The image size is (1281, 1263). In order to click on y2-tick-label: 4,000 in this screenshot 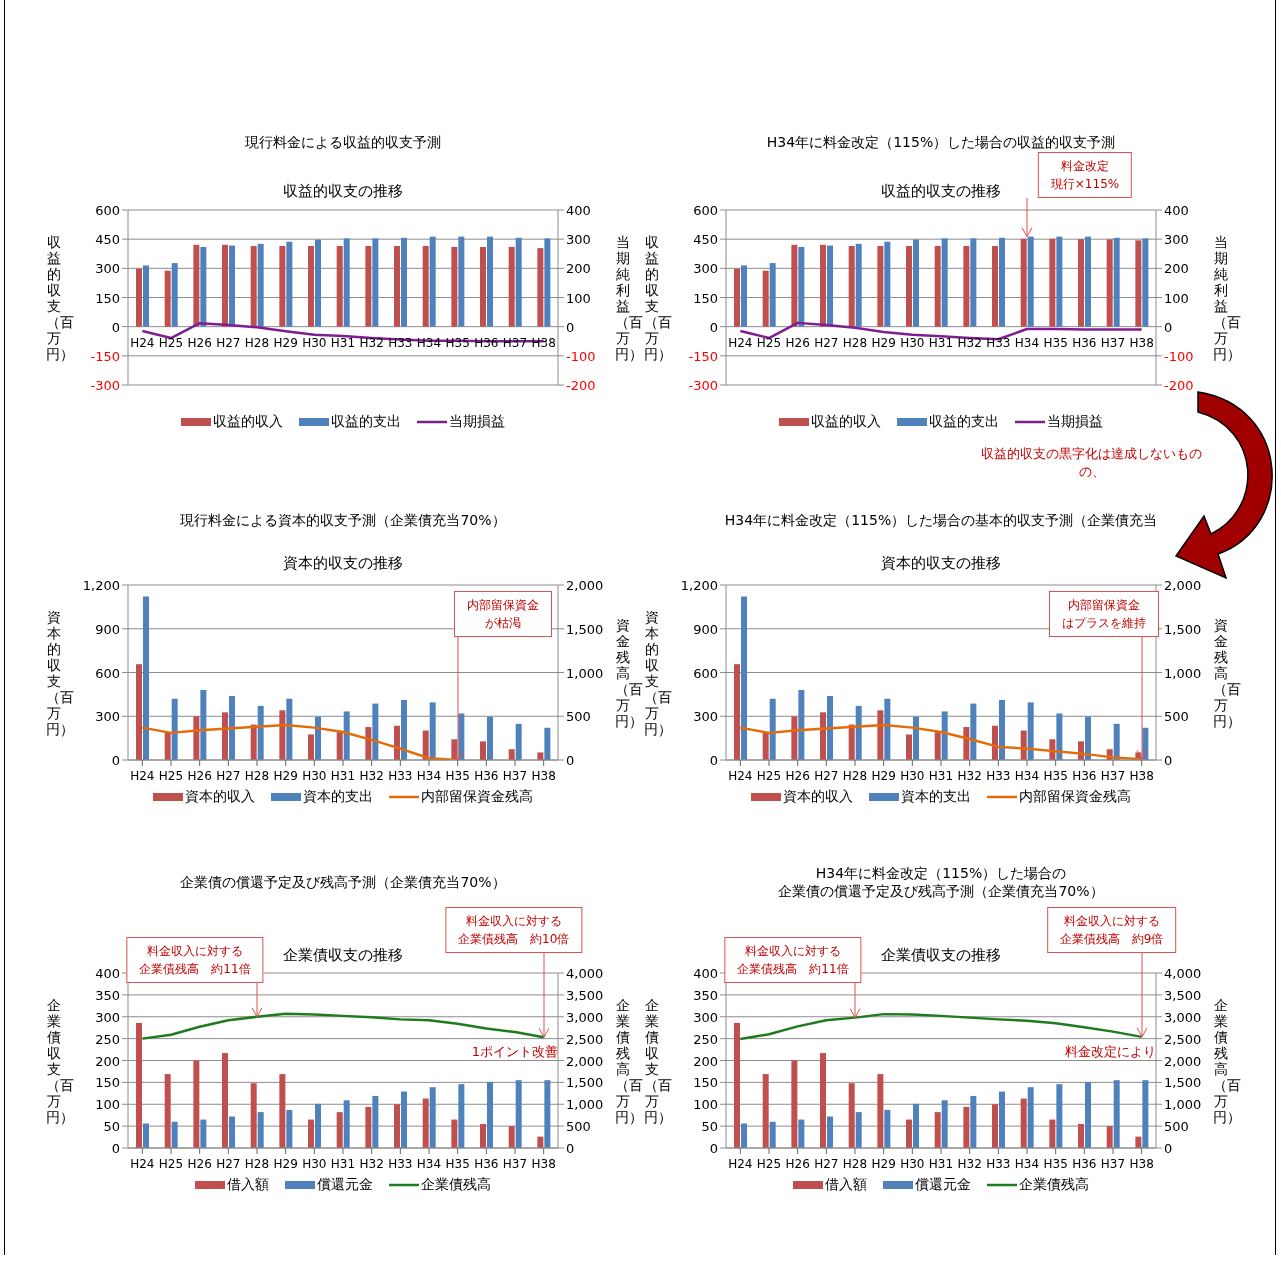, I will do `click(585, 973)`.